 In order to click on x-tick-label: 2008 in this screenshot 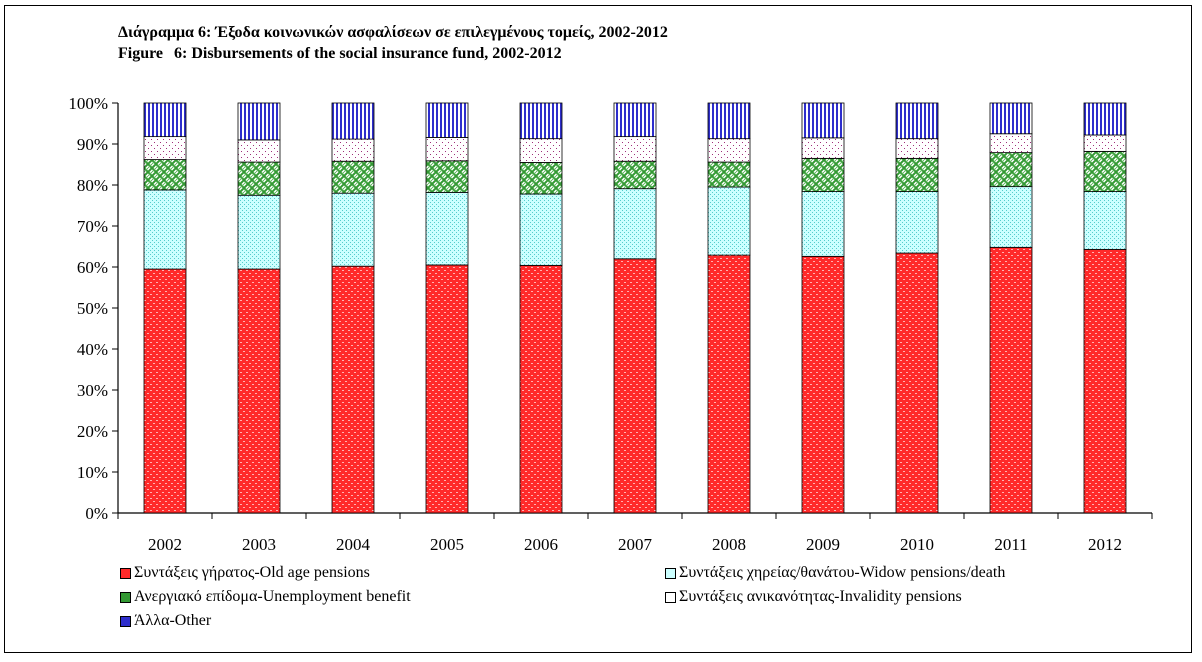, I will do `click(729, 544)`.